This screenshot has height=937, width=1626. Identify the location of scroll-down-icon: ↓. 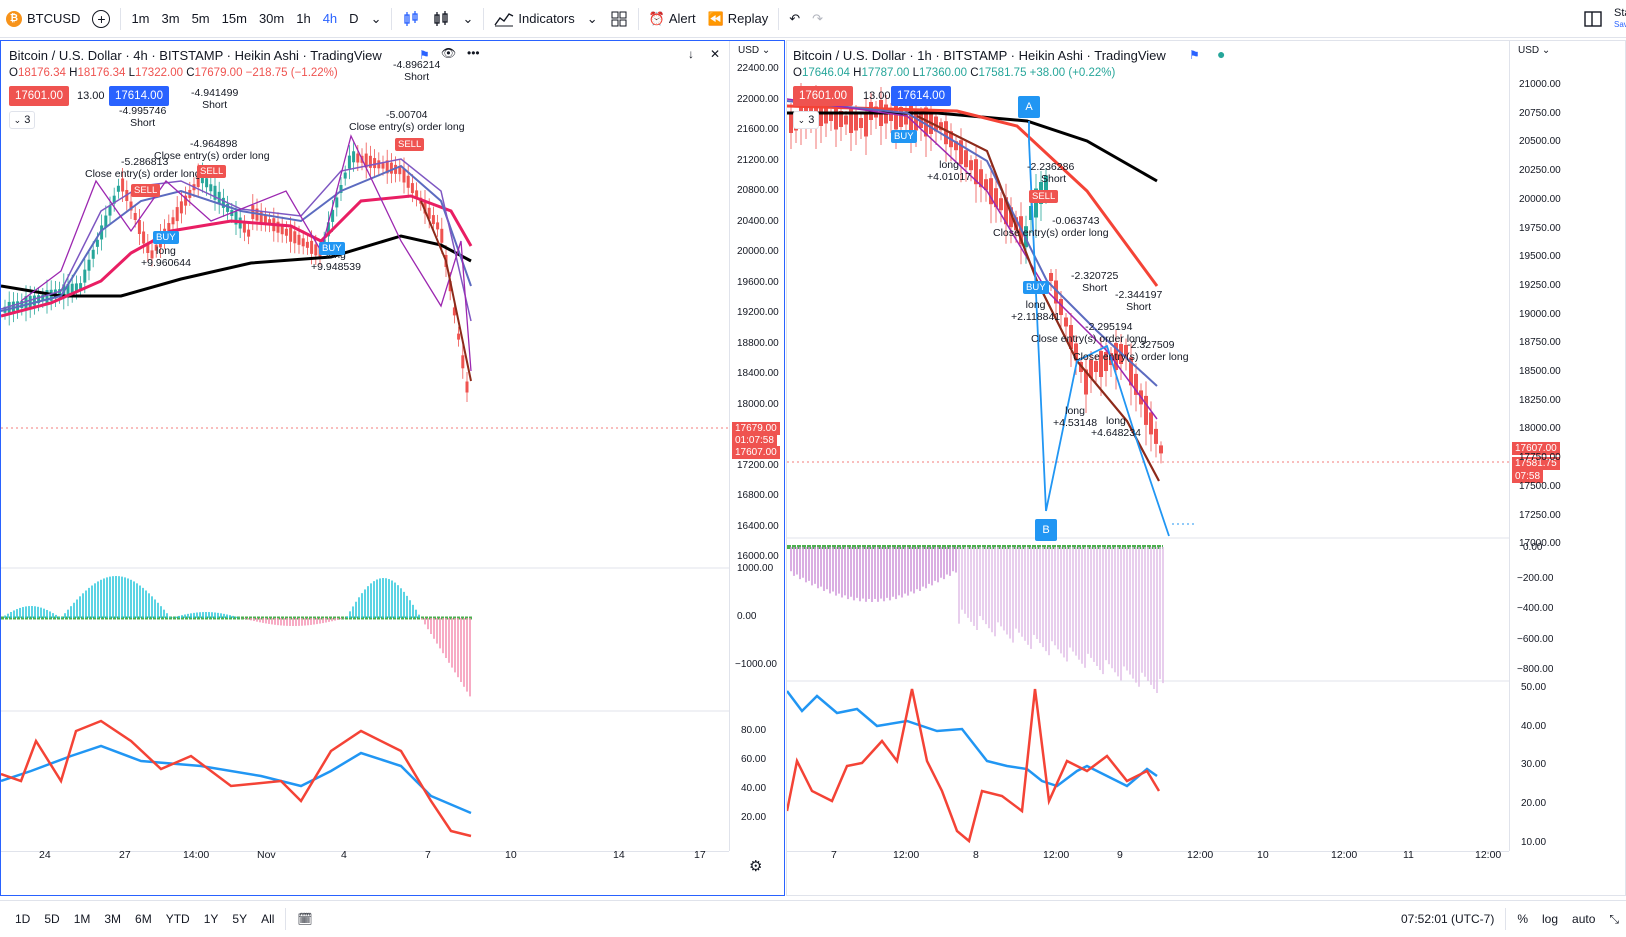
(691, 54).